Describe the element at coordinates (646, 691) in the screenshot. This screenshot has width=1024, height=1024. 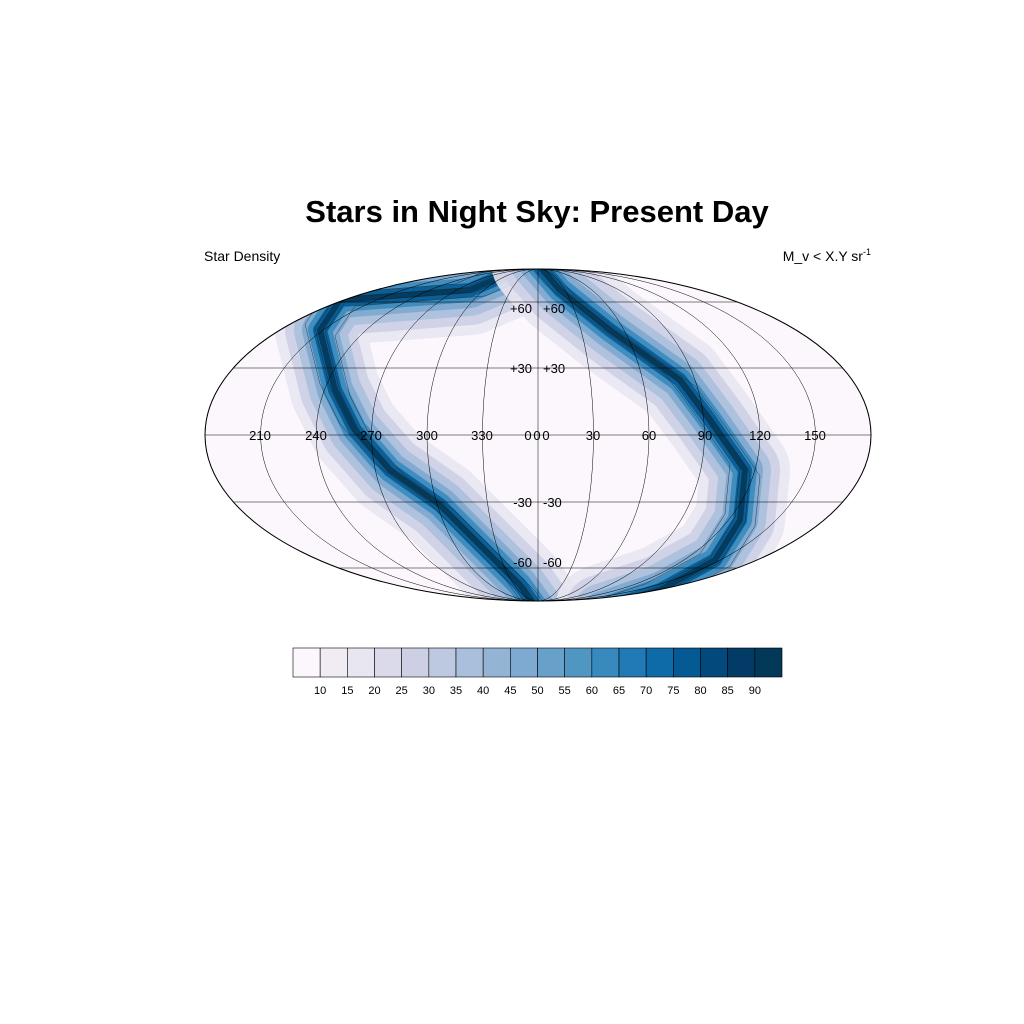
I see `colorbar-label: 70` at that location.